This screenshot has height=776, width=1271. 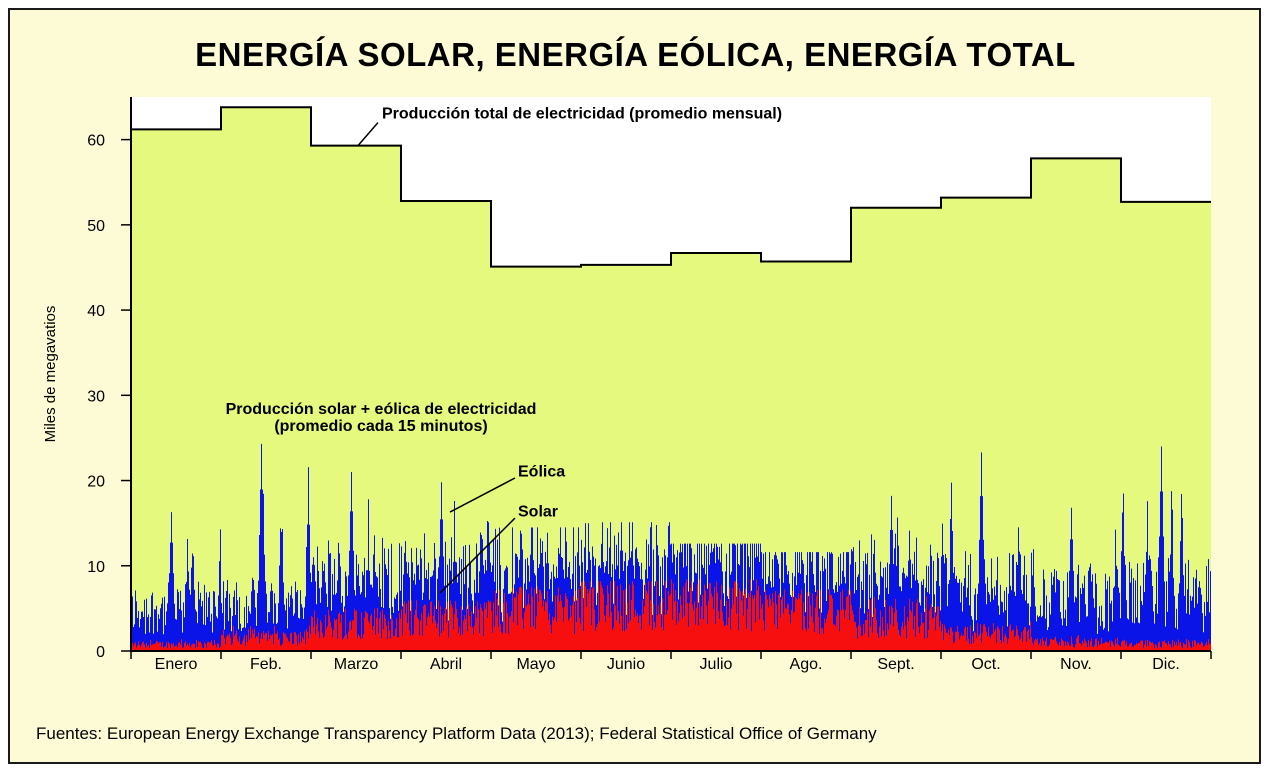 What do you see at coordinates (96, 482) in the screenshot?
I see `y-tick-label: 20` at bounding box center [96, 482].